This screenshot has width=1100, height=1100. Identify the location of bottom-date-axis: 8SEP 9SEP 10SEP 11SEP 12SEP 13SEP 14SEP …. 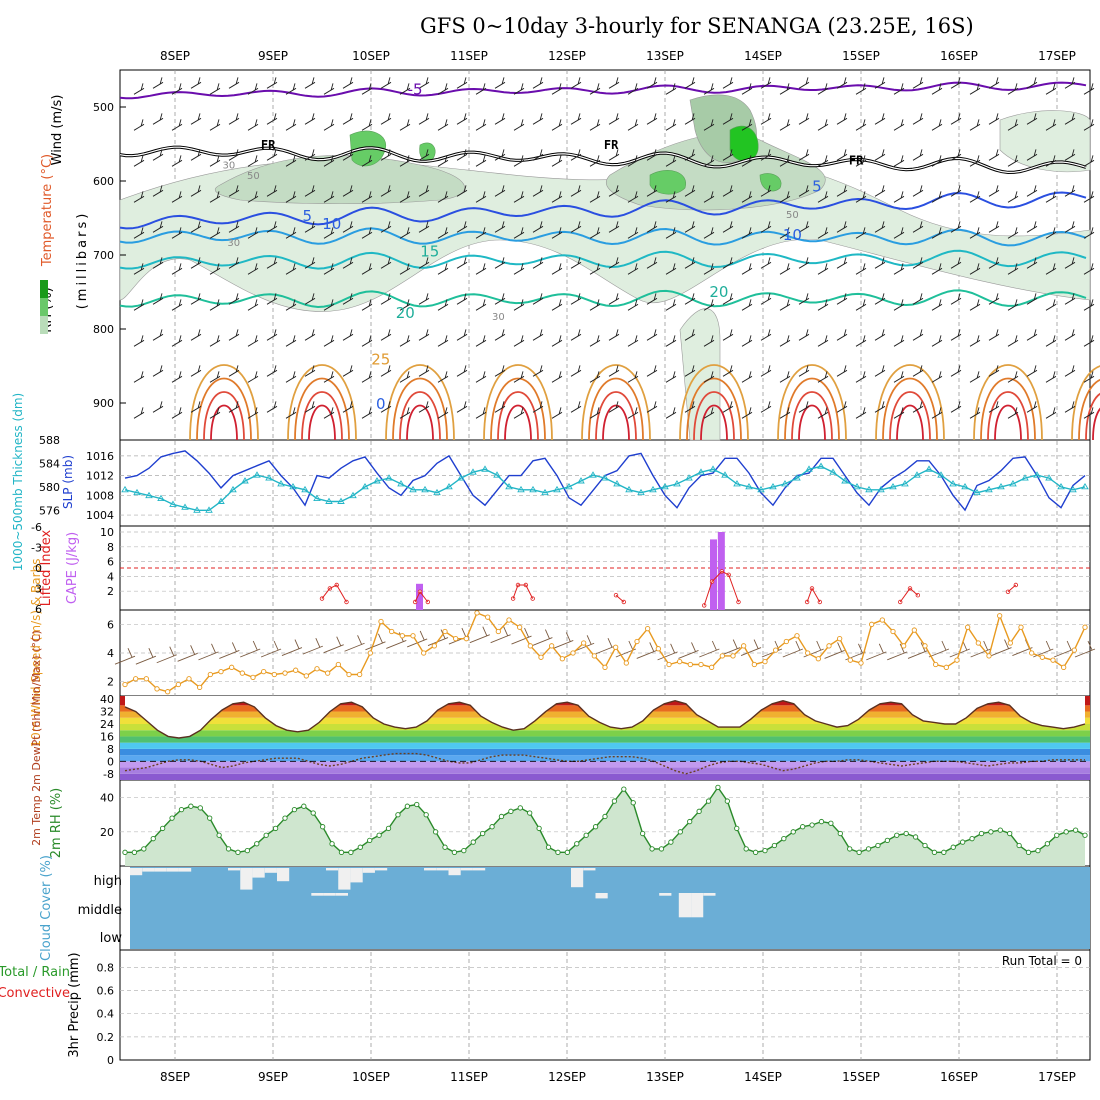
(618, 1077).